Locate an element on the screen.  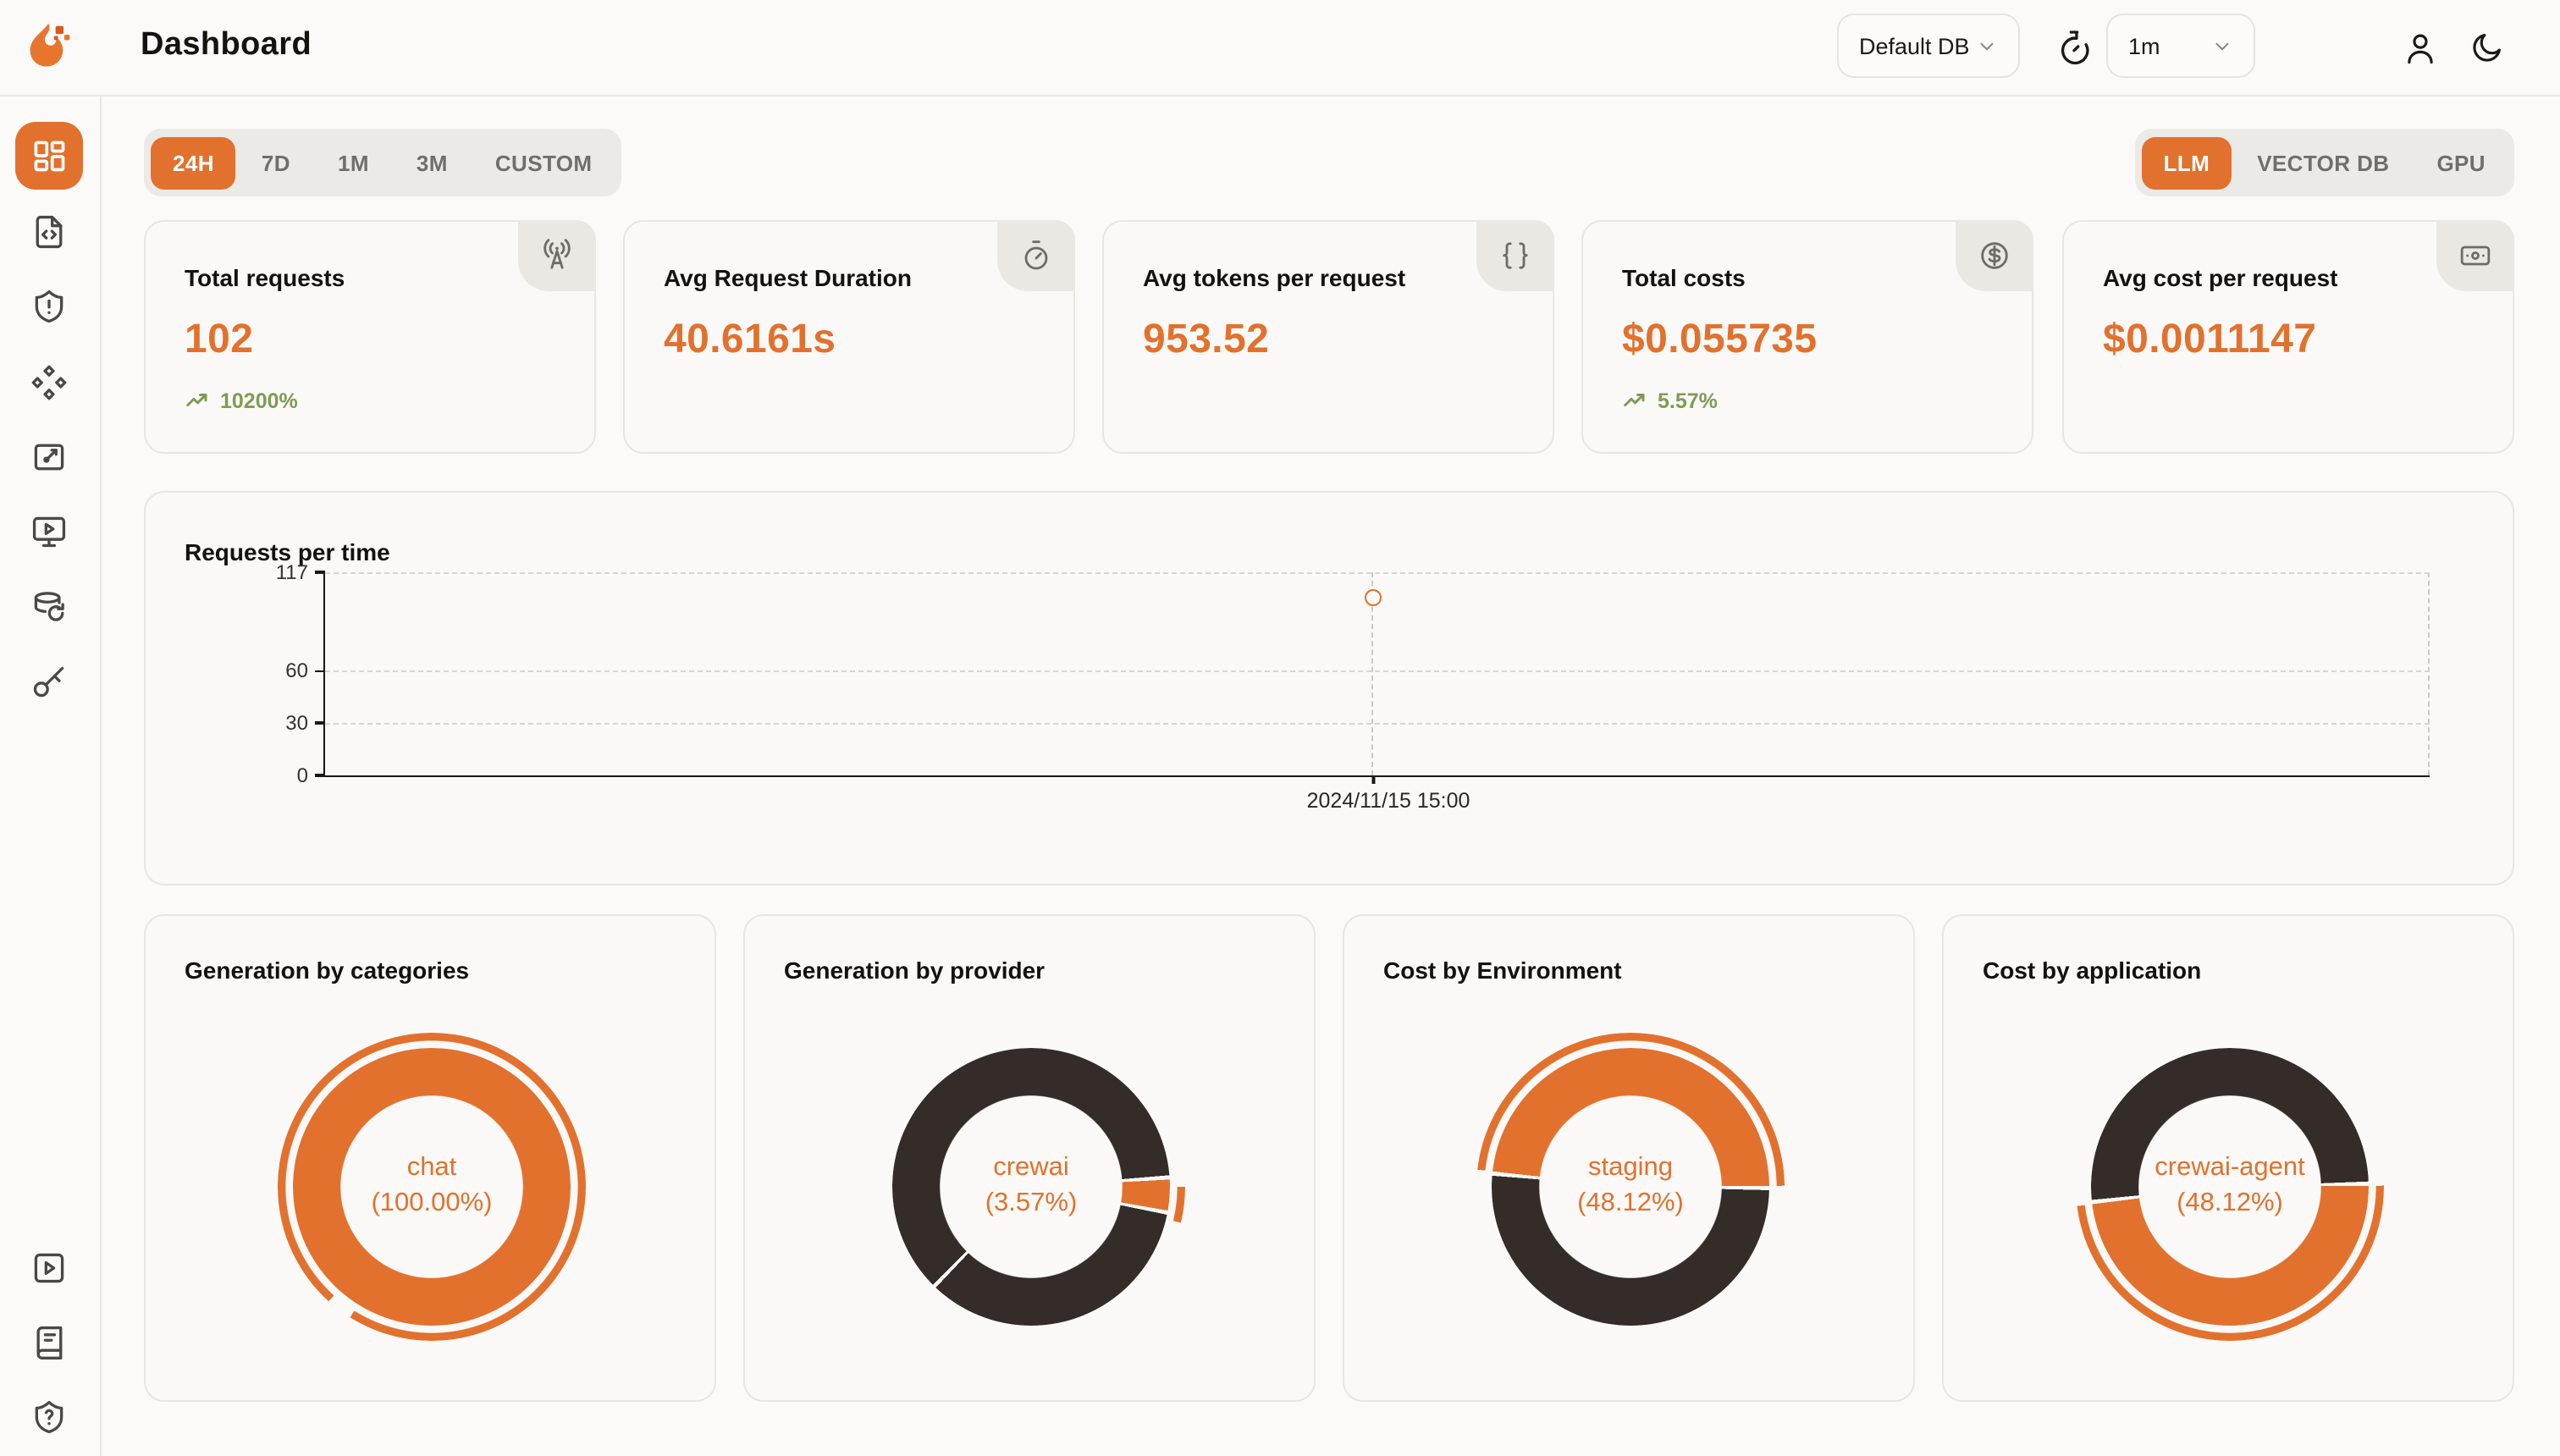
theme-toggle-button is located at coordinates (2485, 47).